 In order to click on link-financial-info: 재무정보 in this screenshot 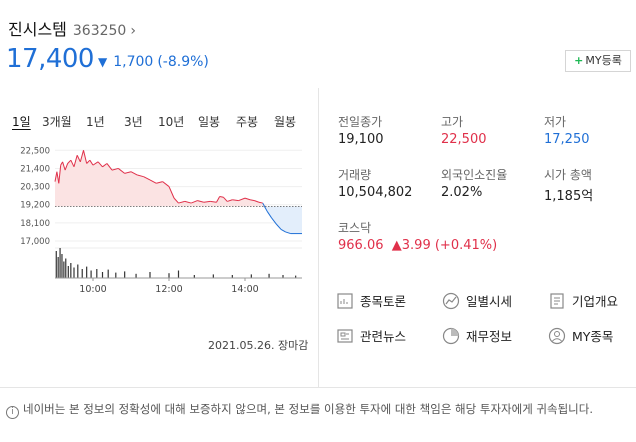, I will do `click(477, 335)`.